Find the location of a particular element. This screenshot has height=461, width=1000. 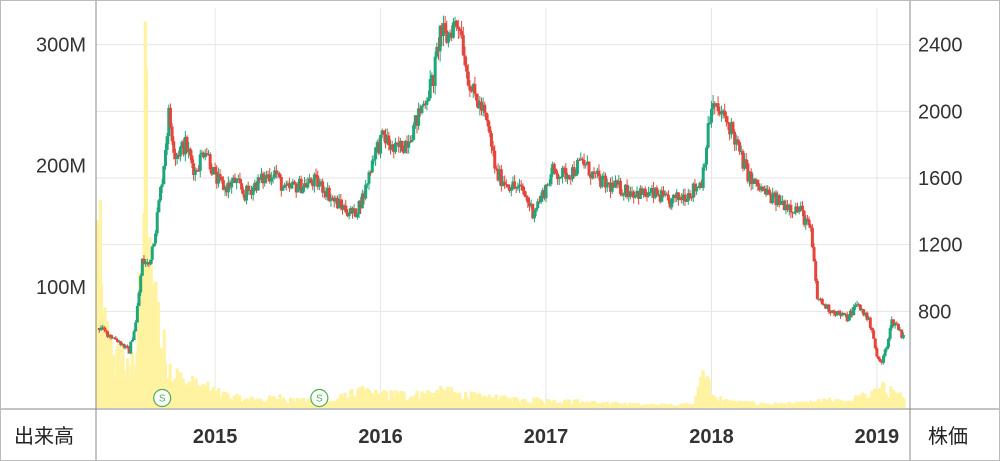

right-tick-label: 2000 is located at coordinates (940, 112).